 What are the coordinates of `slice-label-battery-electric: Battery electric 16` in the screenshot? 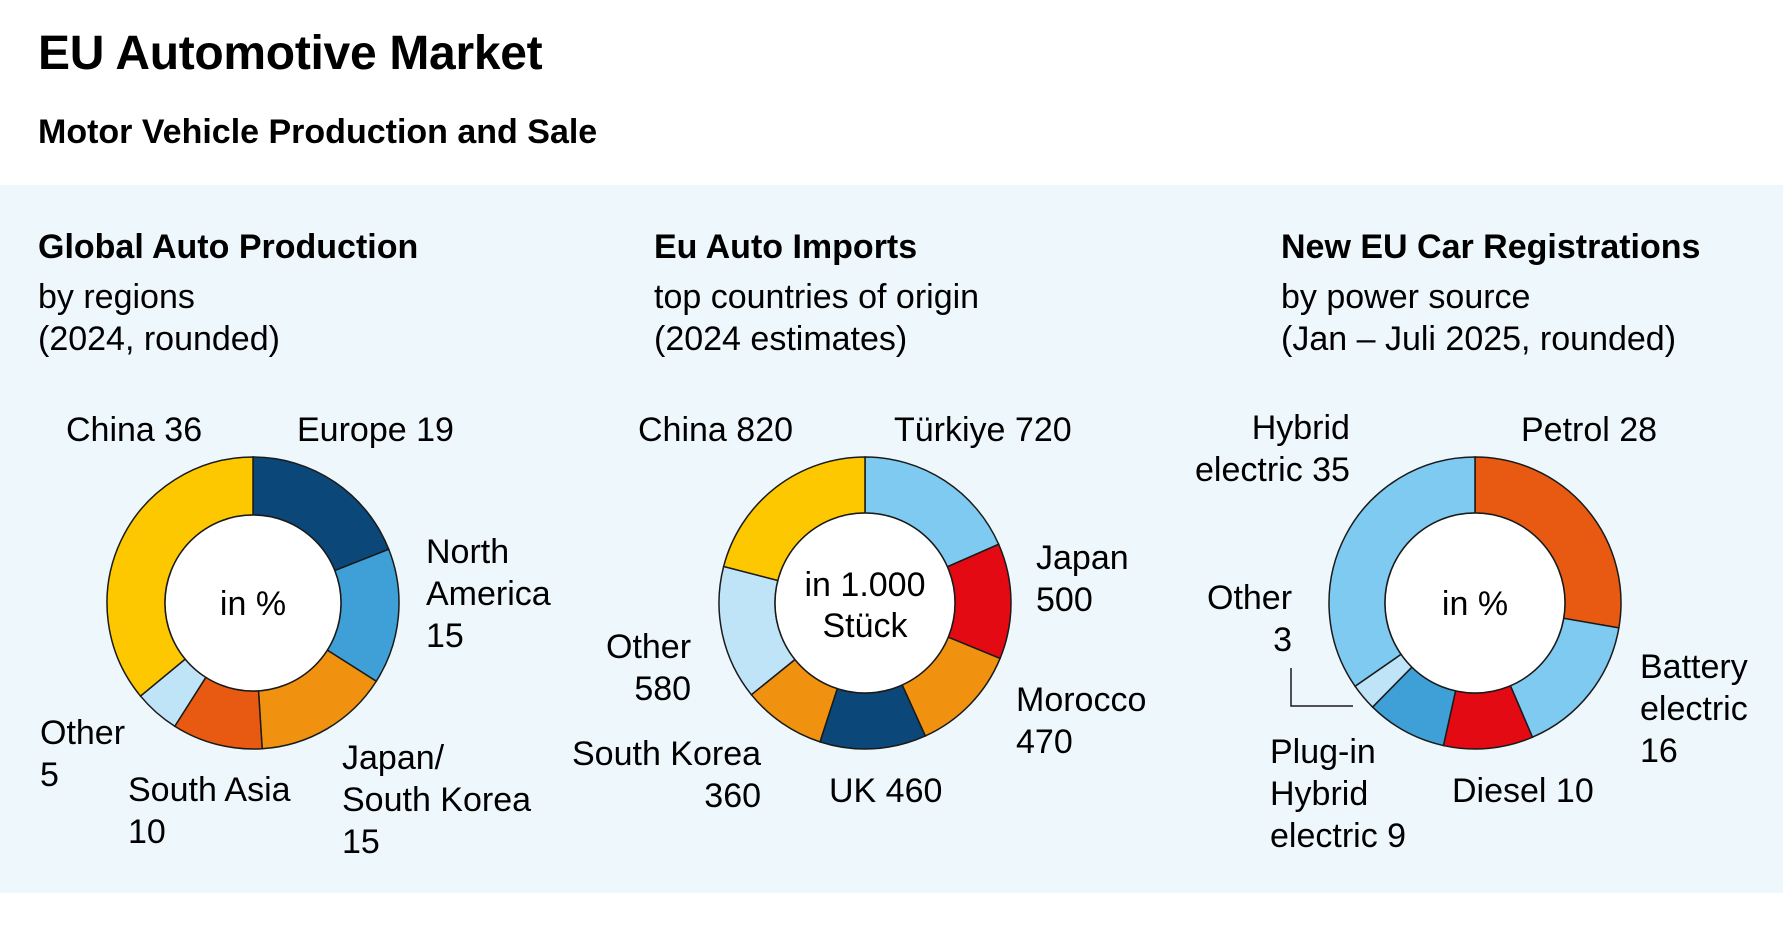 It's located at (1694, 709).